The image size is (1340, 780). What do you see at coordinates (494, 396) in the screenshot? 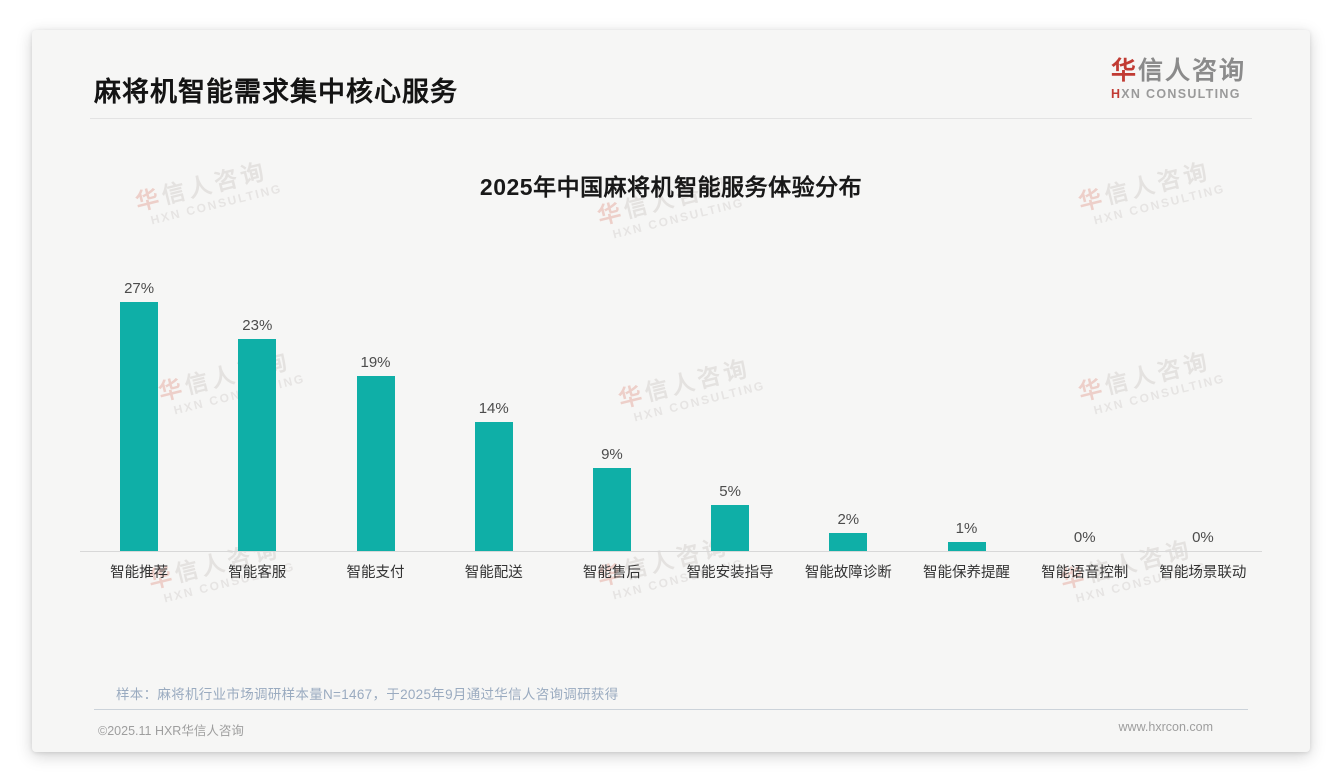
I see `bar-column: 14%` at bounding box center [494, 396].